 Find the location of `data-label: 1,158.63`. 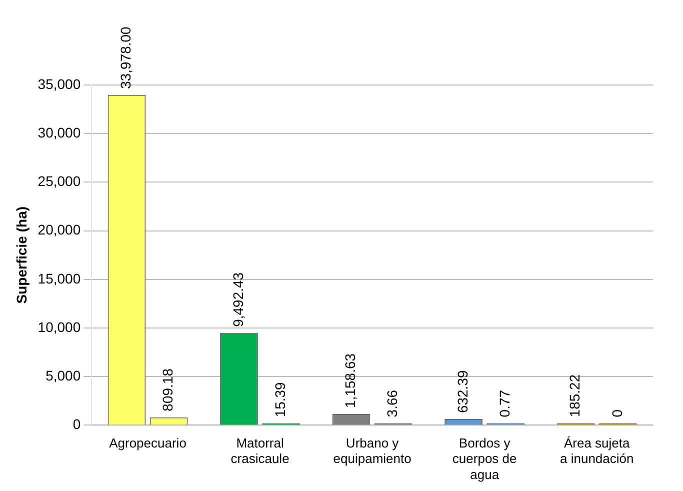

data-label: 1,158.63 is located at coordinates (350, 380).